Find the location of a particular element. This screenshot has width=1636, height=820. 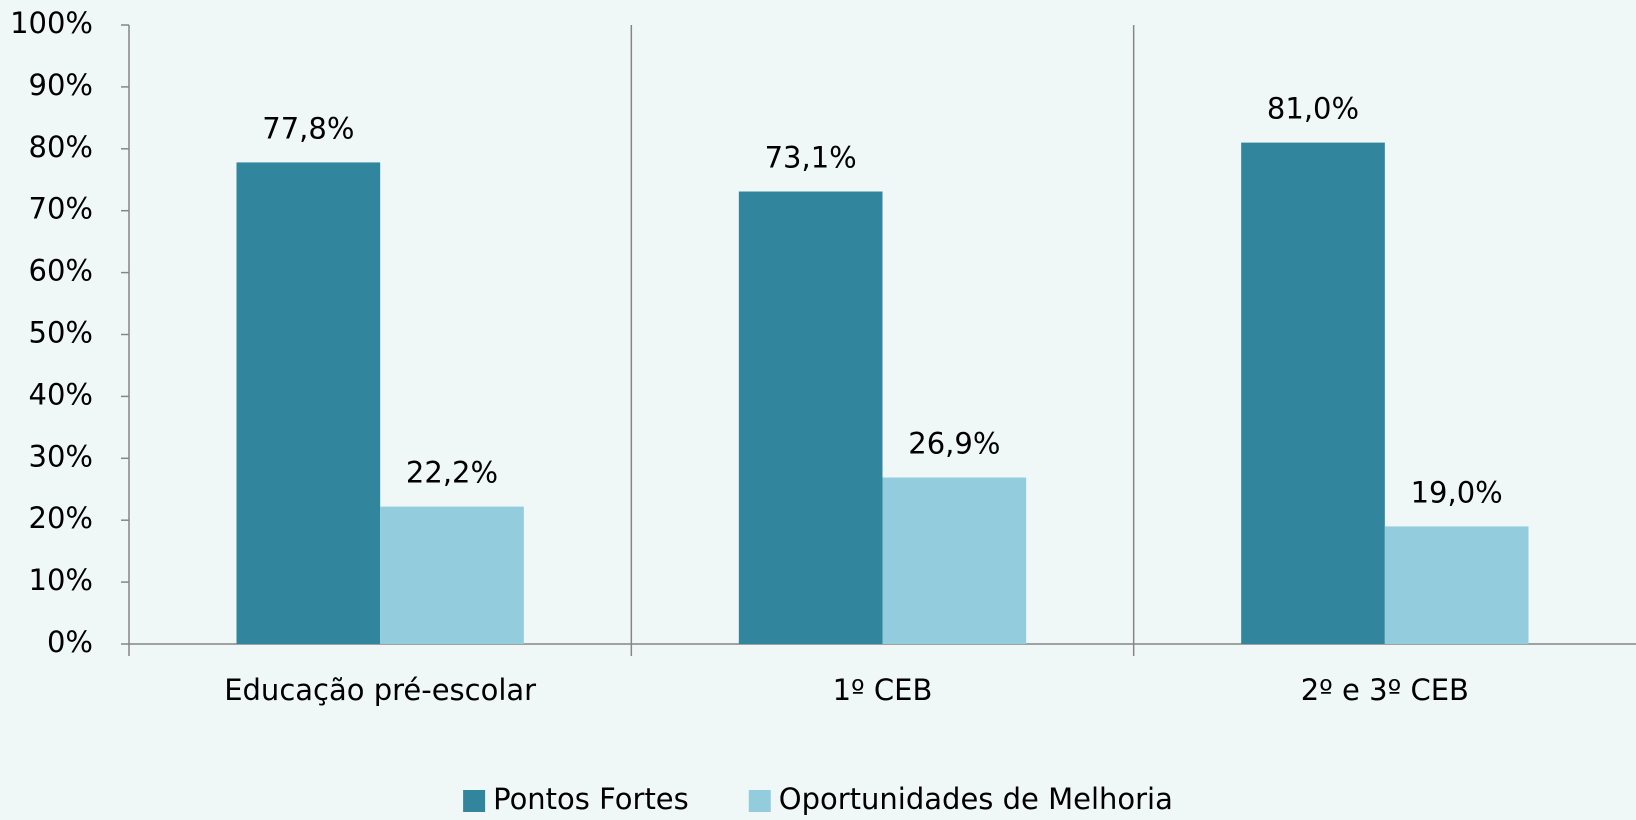

value-label: 22,2% is located at coordinates (452, 473).